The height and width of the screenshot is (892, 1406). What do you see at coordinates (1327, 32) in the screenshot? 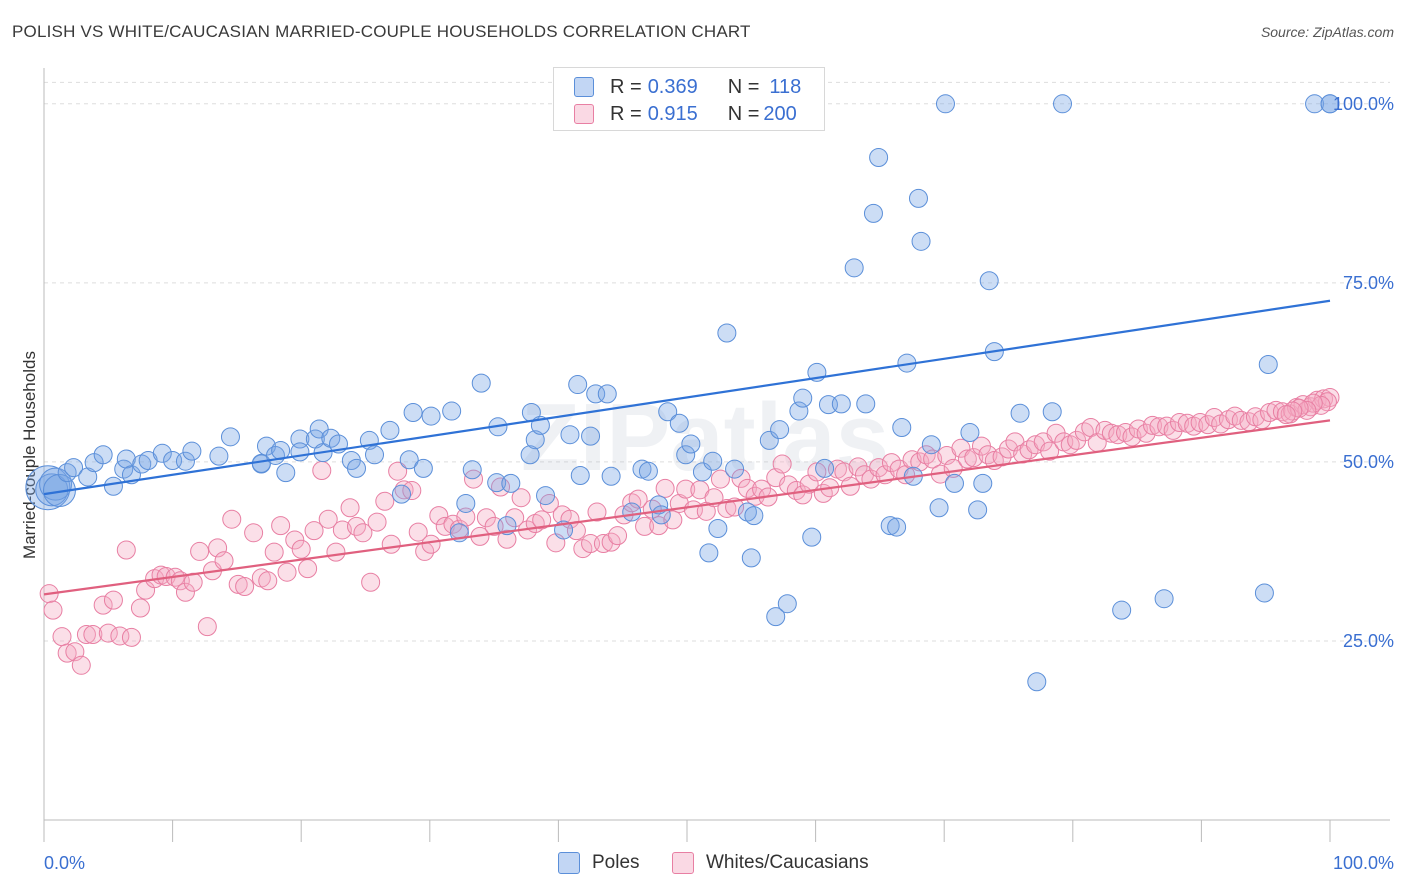
I see `source-note: Source: ZipAtlas.com` at bounding box center [1327, 32].